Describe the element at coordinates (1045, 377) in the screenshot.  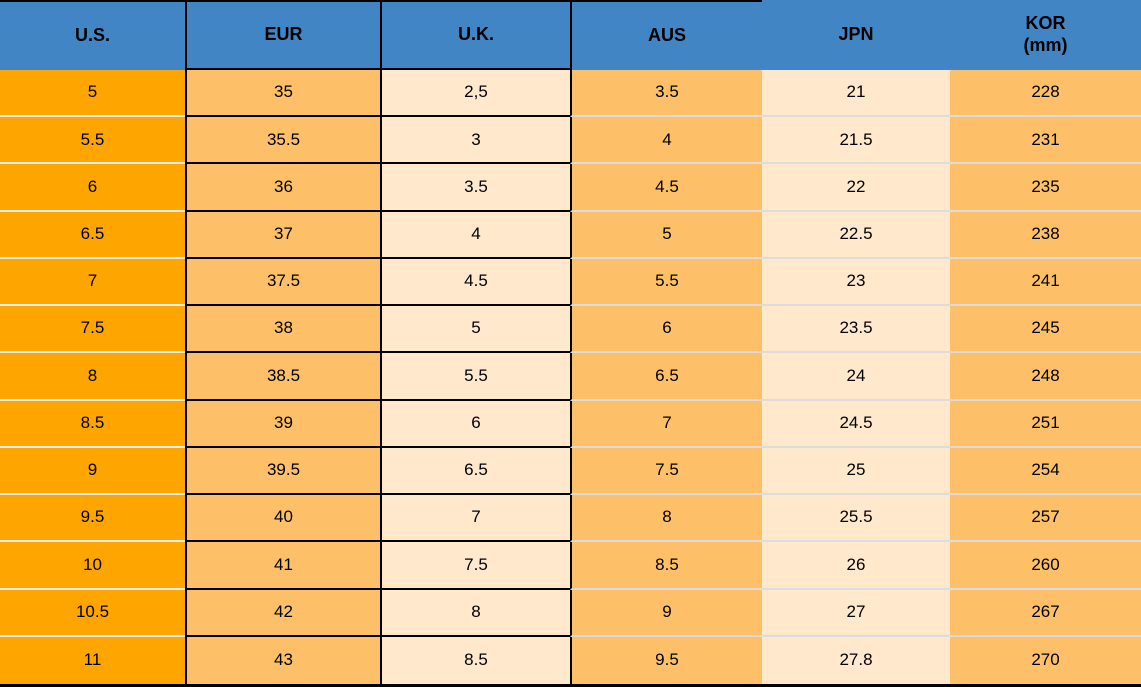
I see `table-cell: 248` at that location.